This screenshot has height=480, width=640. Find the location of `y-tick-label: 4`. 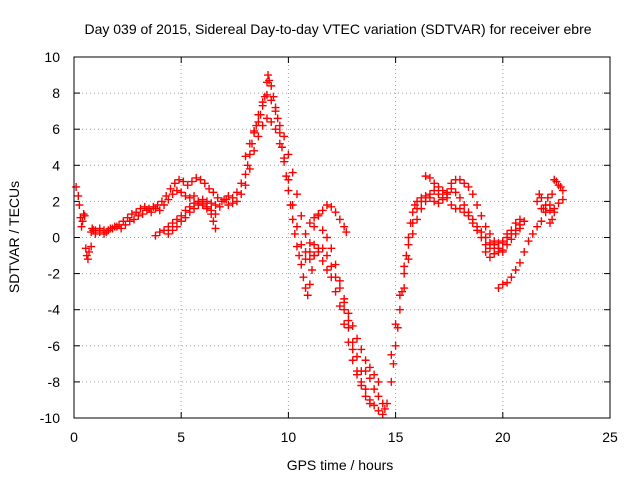

y-tick-label: 4 is located at coordinates (56, 165).